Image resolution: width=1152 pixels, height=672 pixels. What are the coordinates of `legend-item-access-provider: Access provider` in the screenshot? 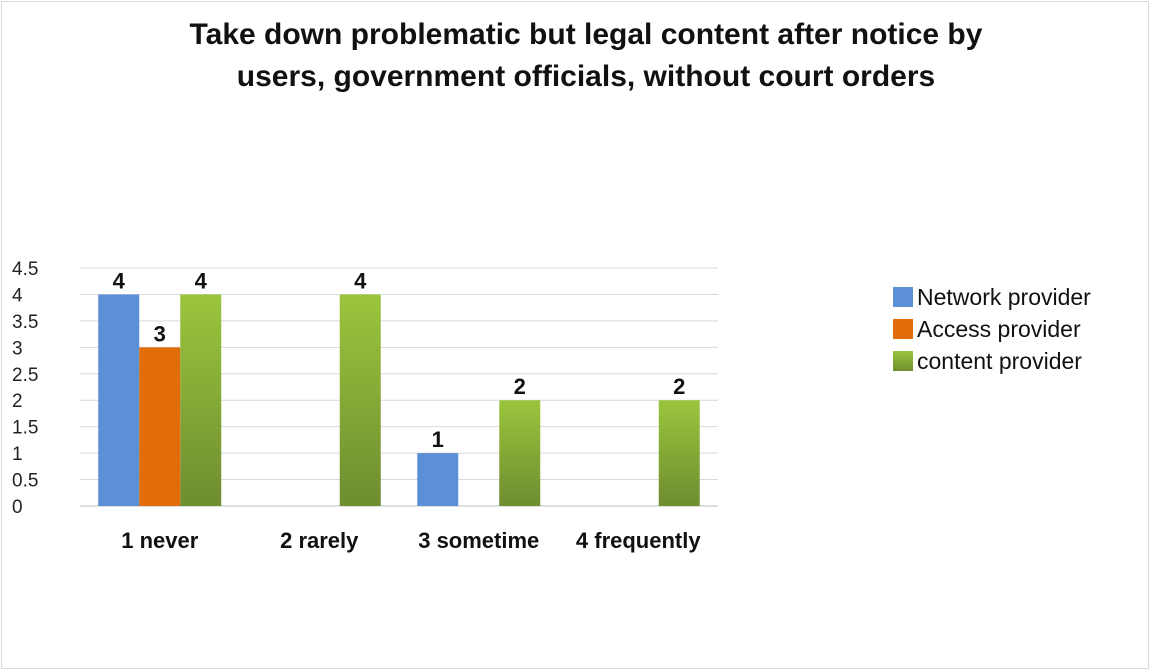 It's located at (992, 329).